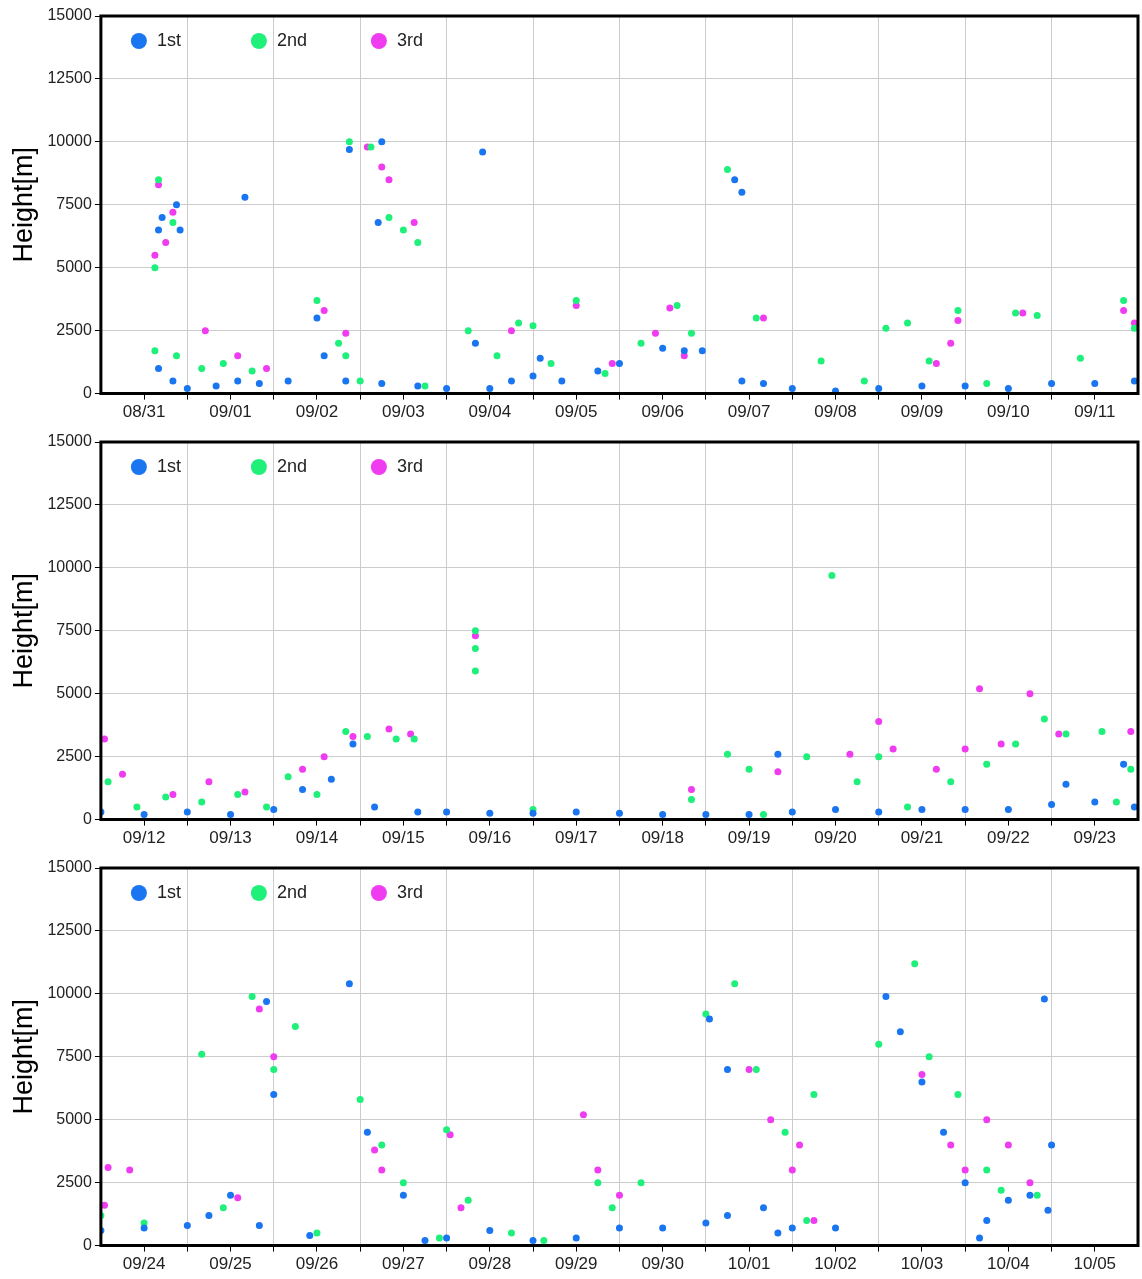 This screenshot has height=1279, width=1142. What do you see at coordinates (749, 412) in the screenshot?
I see `x-tick-label: 09/07` at bounding box center [749, 412].